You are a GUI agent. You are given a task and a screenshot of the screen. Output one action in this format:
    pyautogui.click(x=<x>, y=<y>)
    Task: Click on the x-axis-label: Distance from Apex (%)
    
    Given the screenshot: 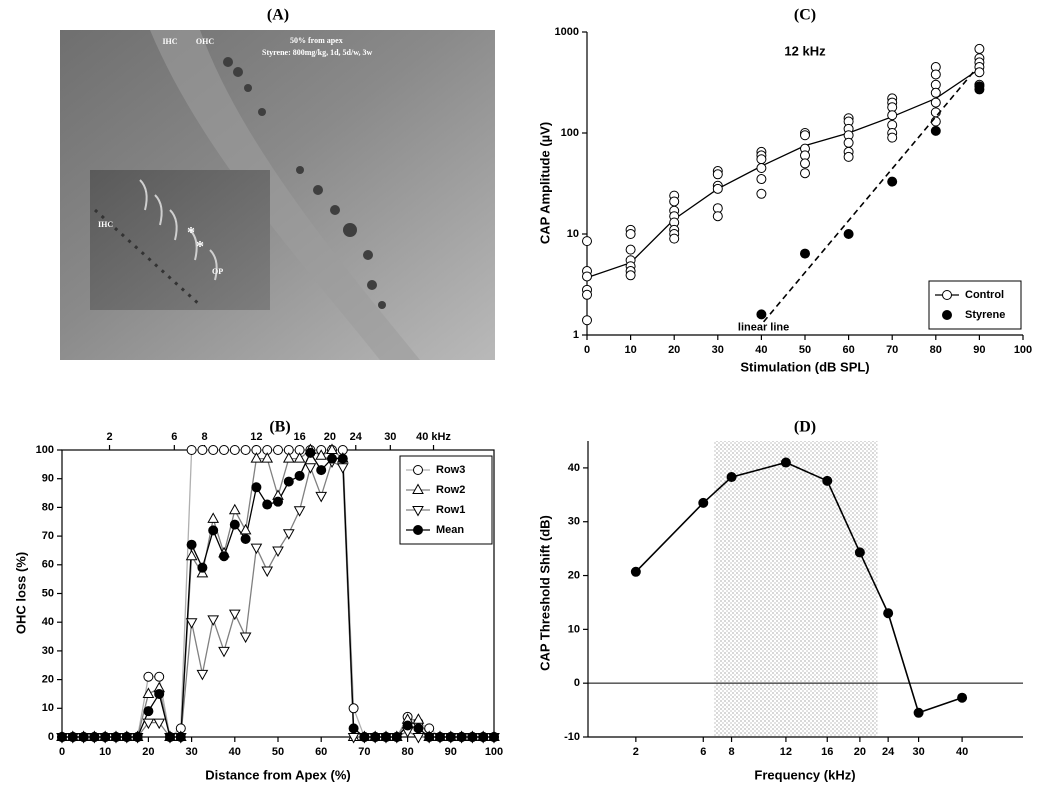 What is the action you would take?
    pyautogui.click(x=277, y=774)
    